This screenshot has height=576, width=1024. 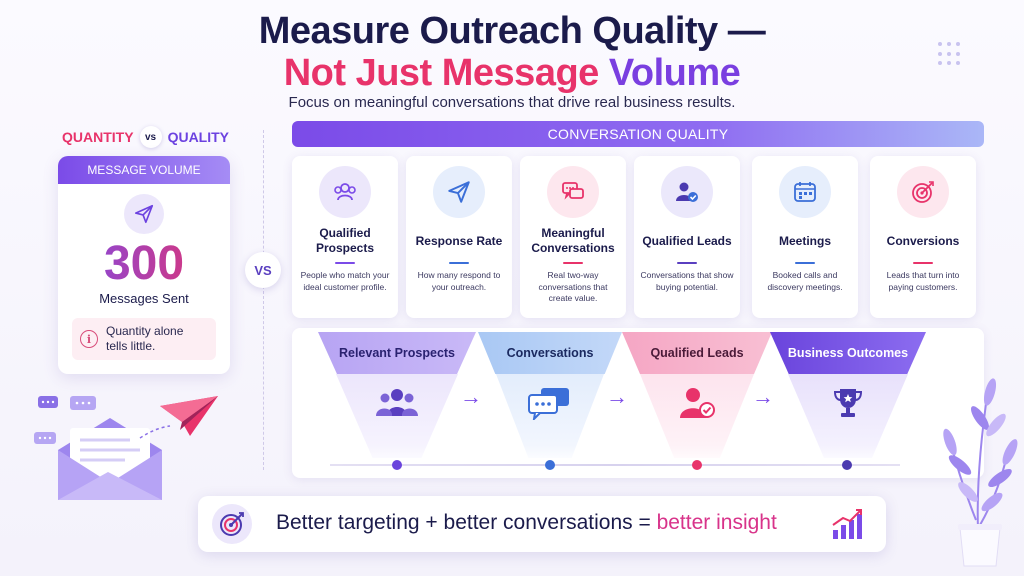 I want to click on funnel-stage-label: Conversations, so click(x=550, y=353).